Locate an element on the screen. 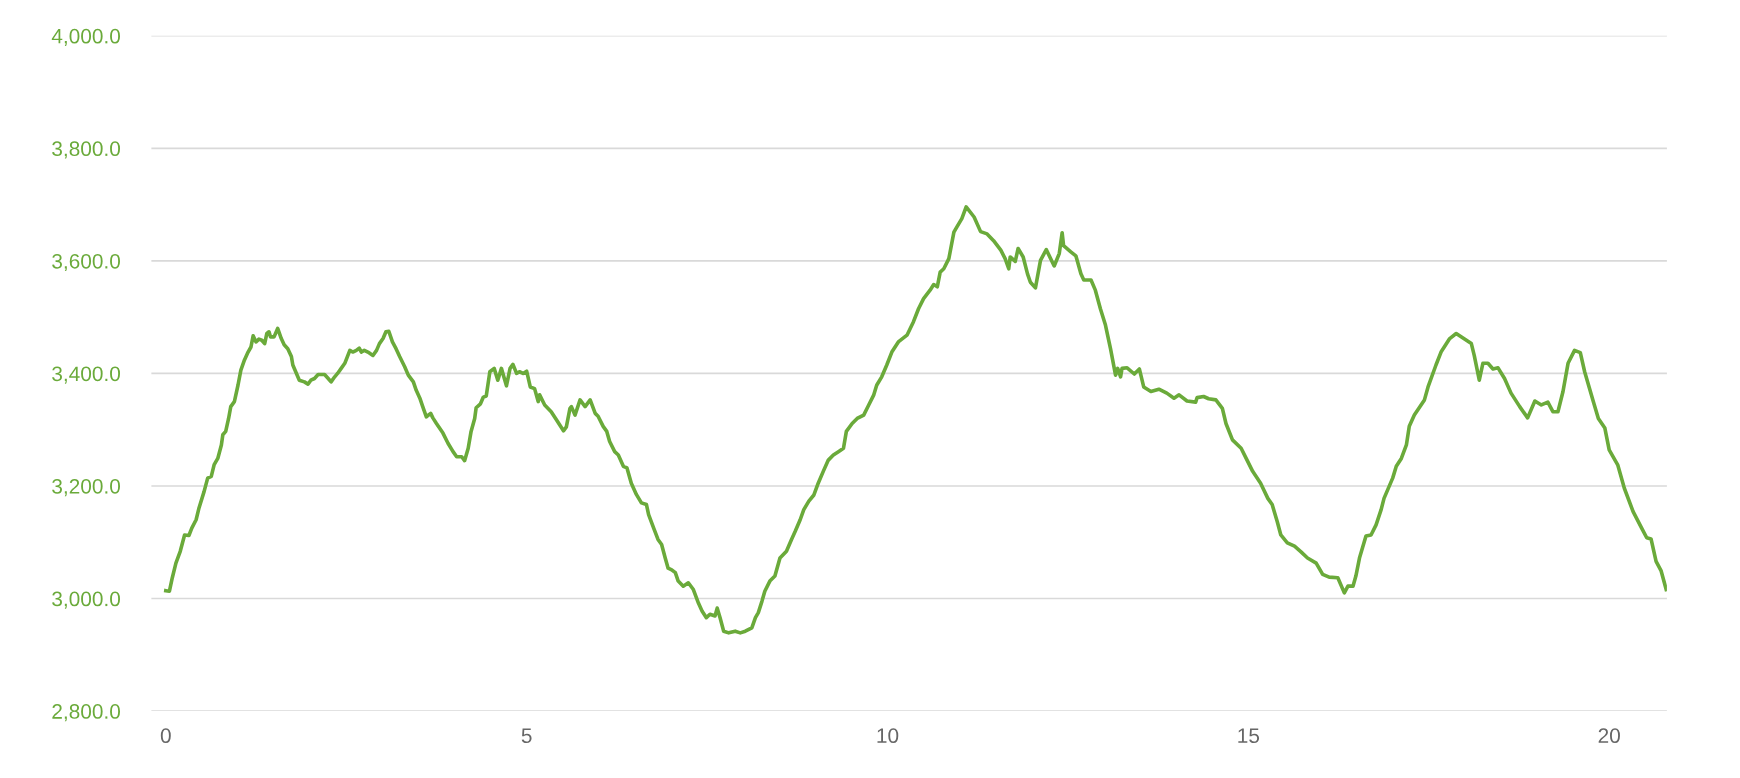 This screenshot has width=1740, height=778. y-tick-label: 4,000.0 is located at coordinates (86, 37).